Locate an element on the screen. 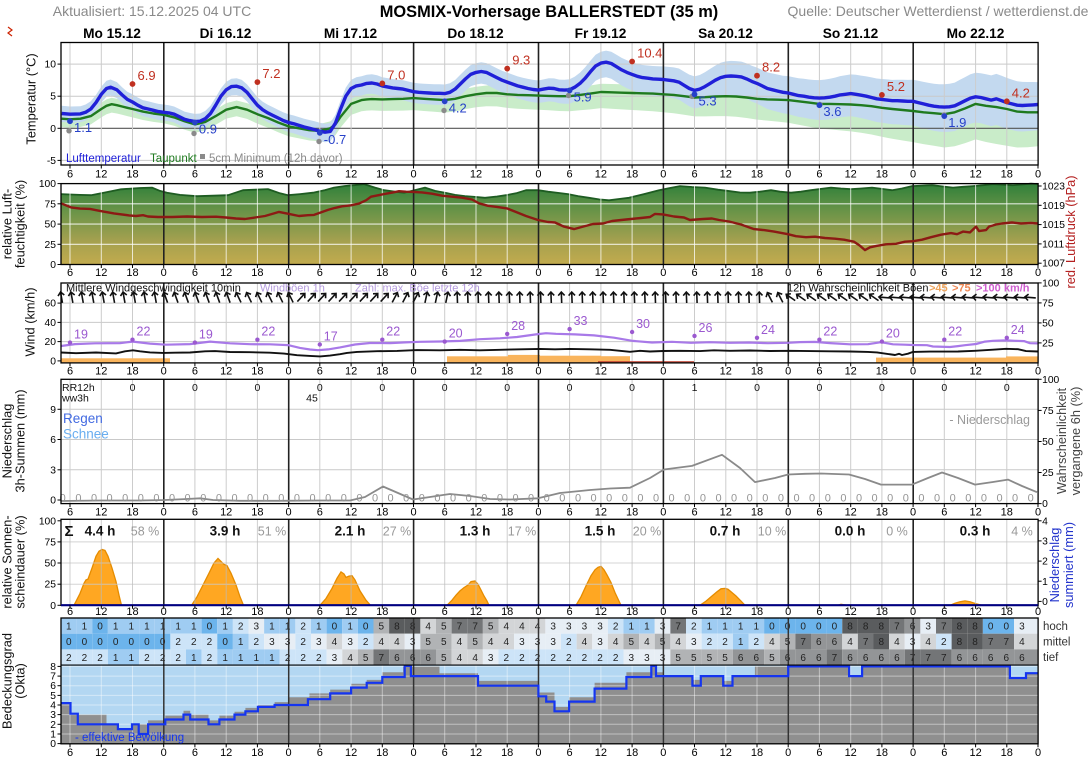  svg-text: 25 is located at coordinates (51, 585).